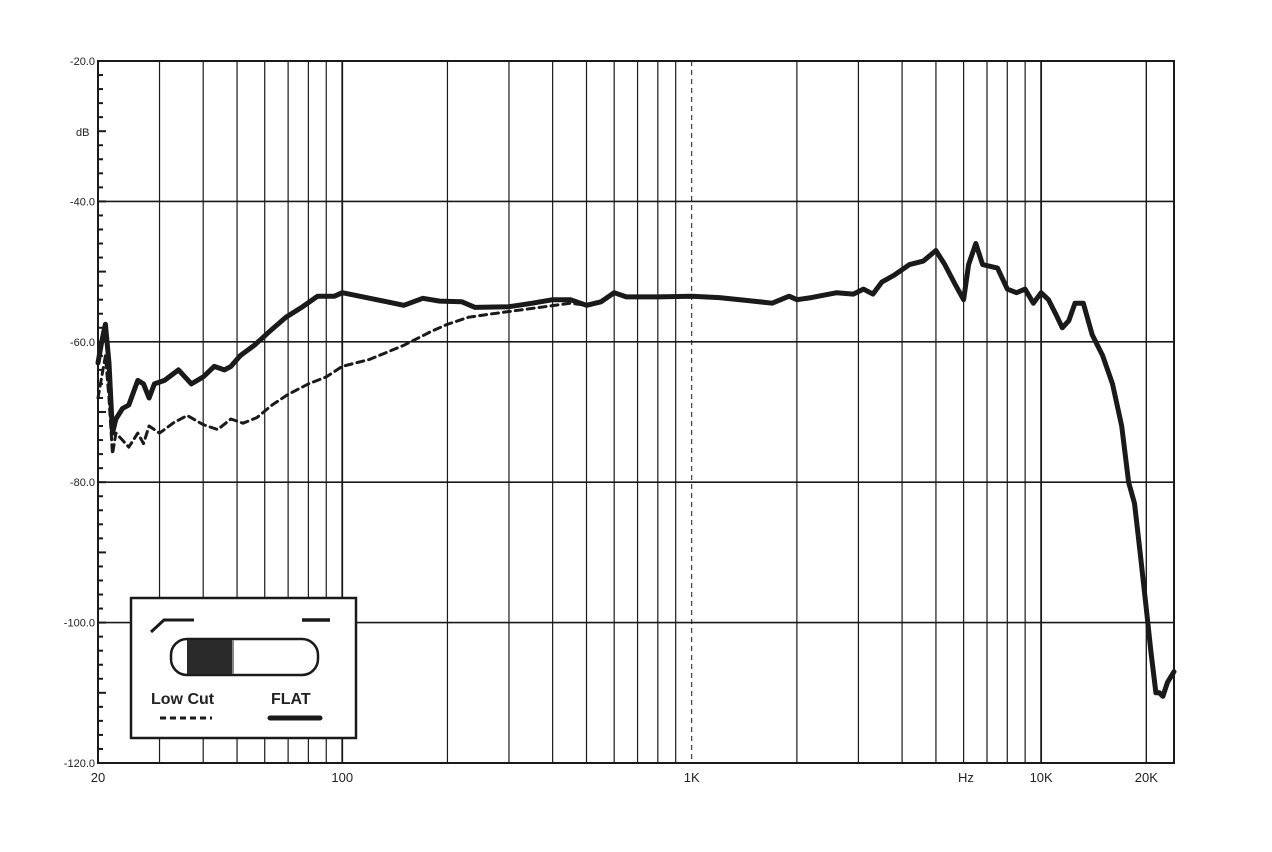  Describe the element at coordinates (79, 764) in the screenshot. I see `y-tick-label: -120.0` at that location.